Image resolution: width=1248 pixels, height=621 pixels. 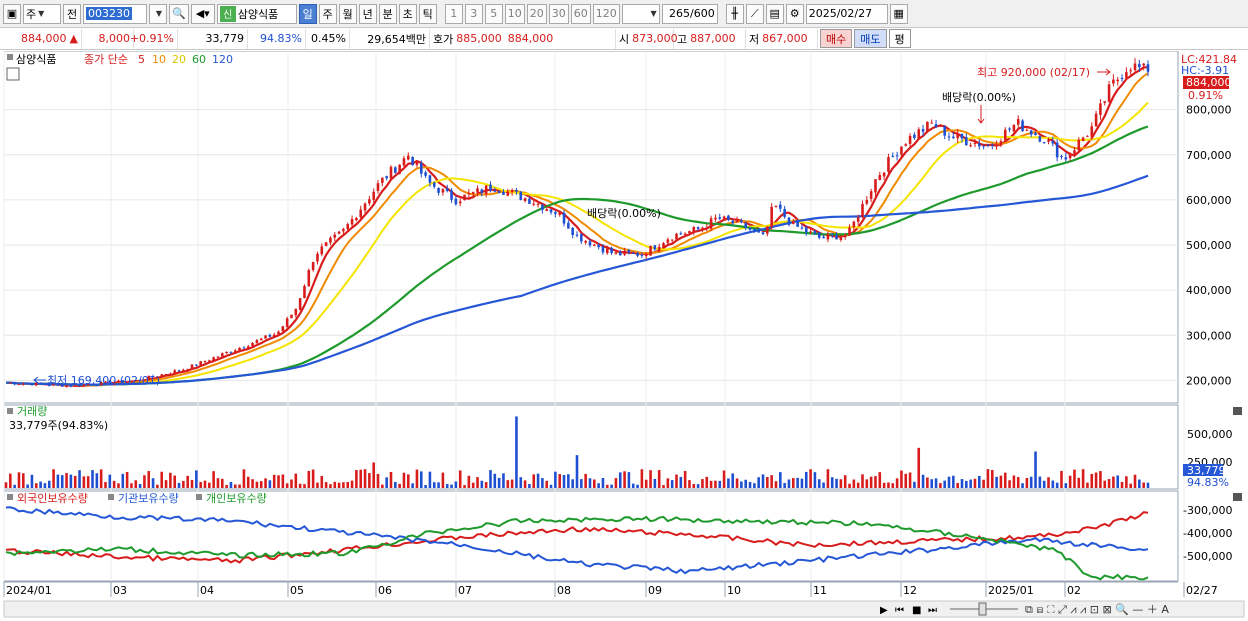 I want to click on date-input: 2025/02/27, so click(x=846, y=13).